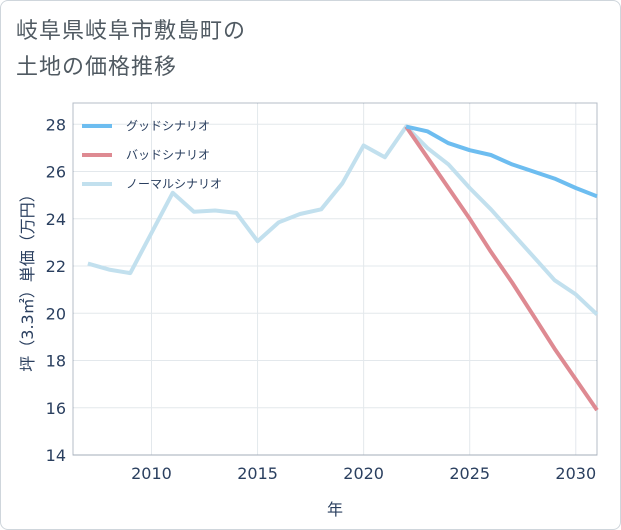  Describe the element at coordinates (575, 473) in the screenshot. I see `x-tick-label: 2030` at that location.